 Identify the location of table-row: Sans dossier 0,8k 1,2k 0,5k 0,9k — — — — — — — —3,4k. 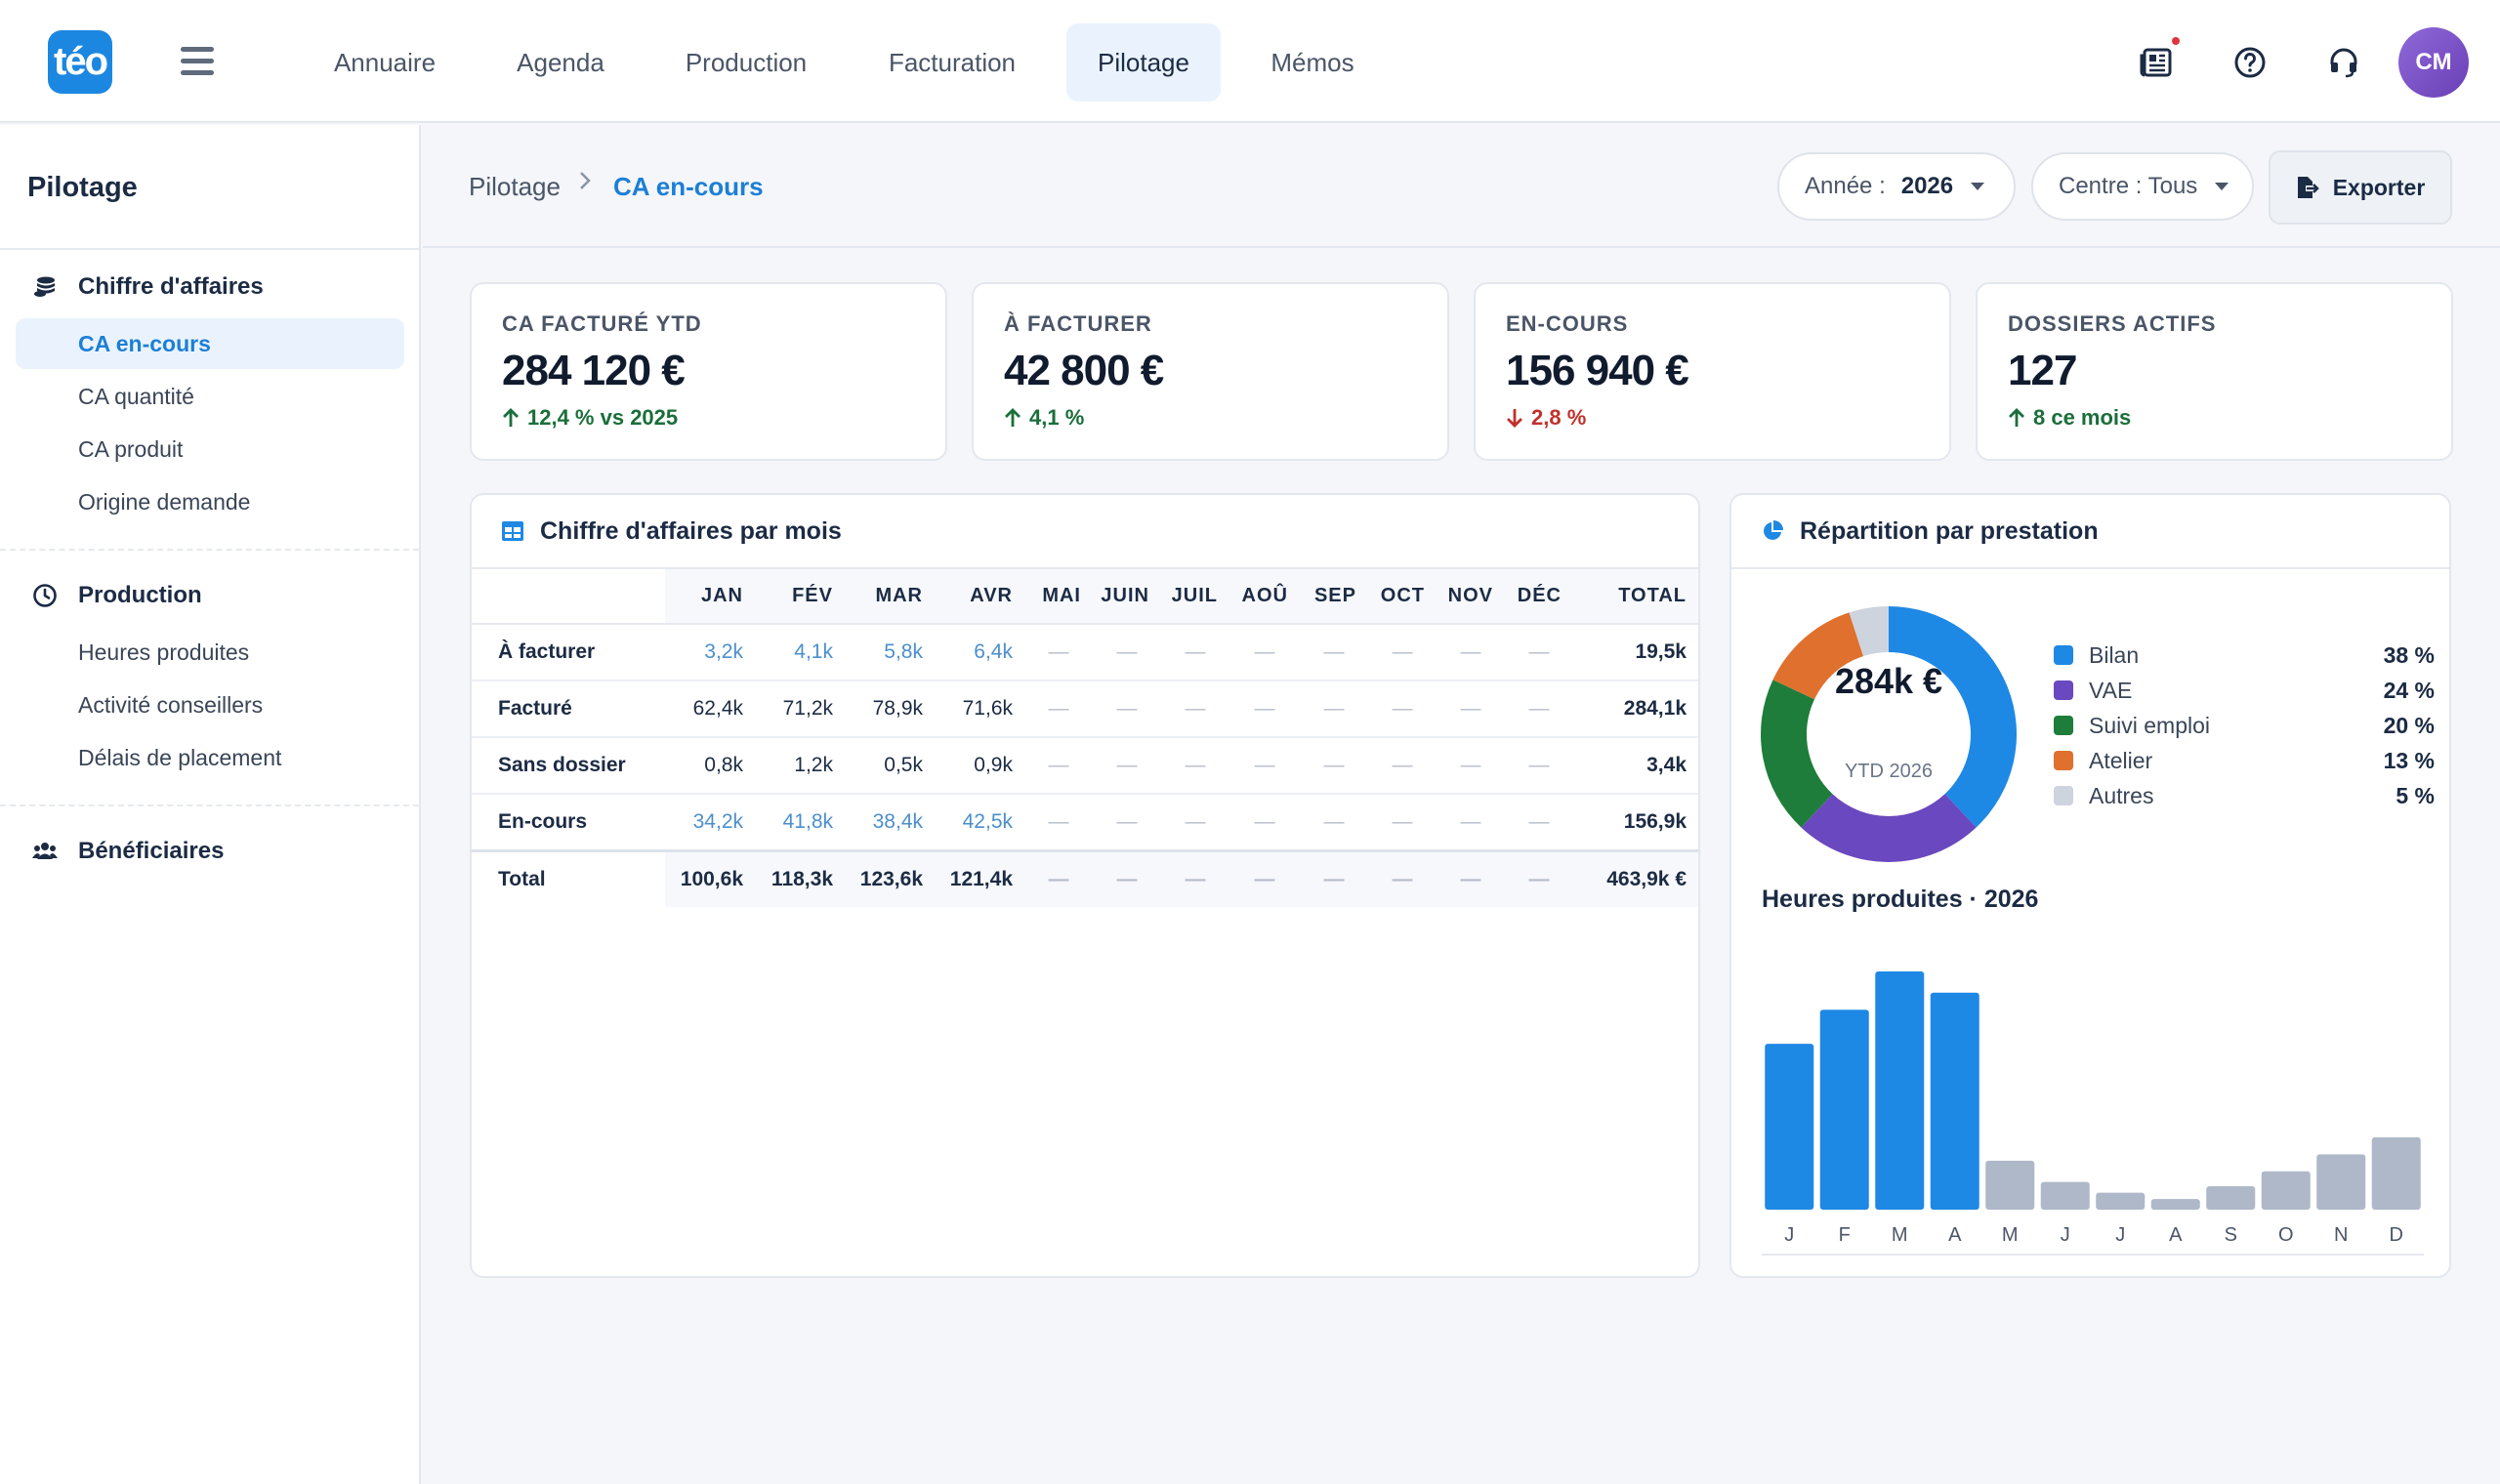
(1085, 766).